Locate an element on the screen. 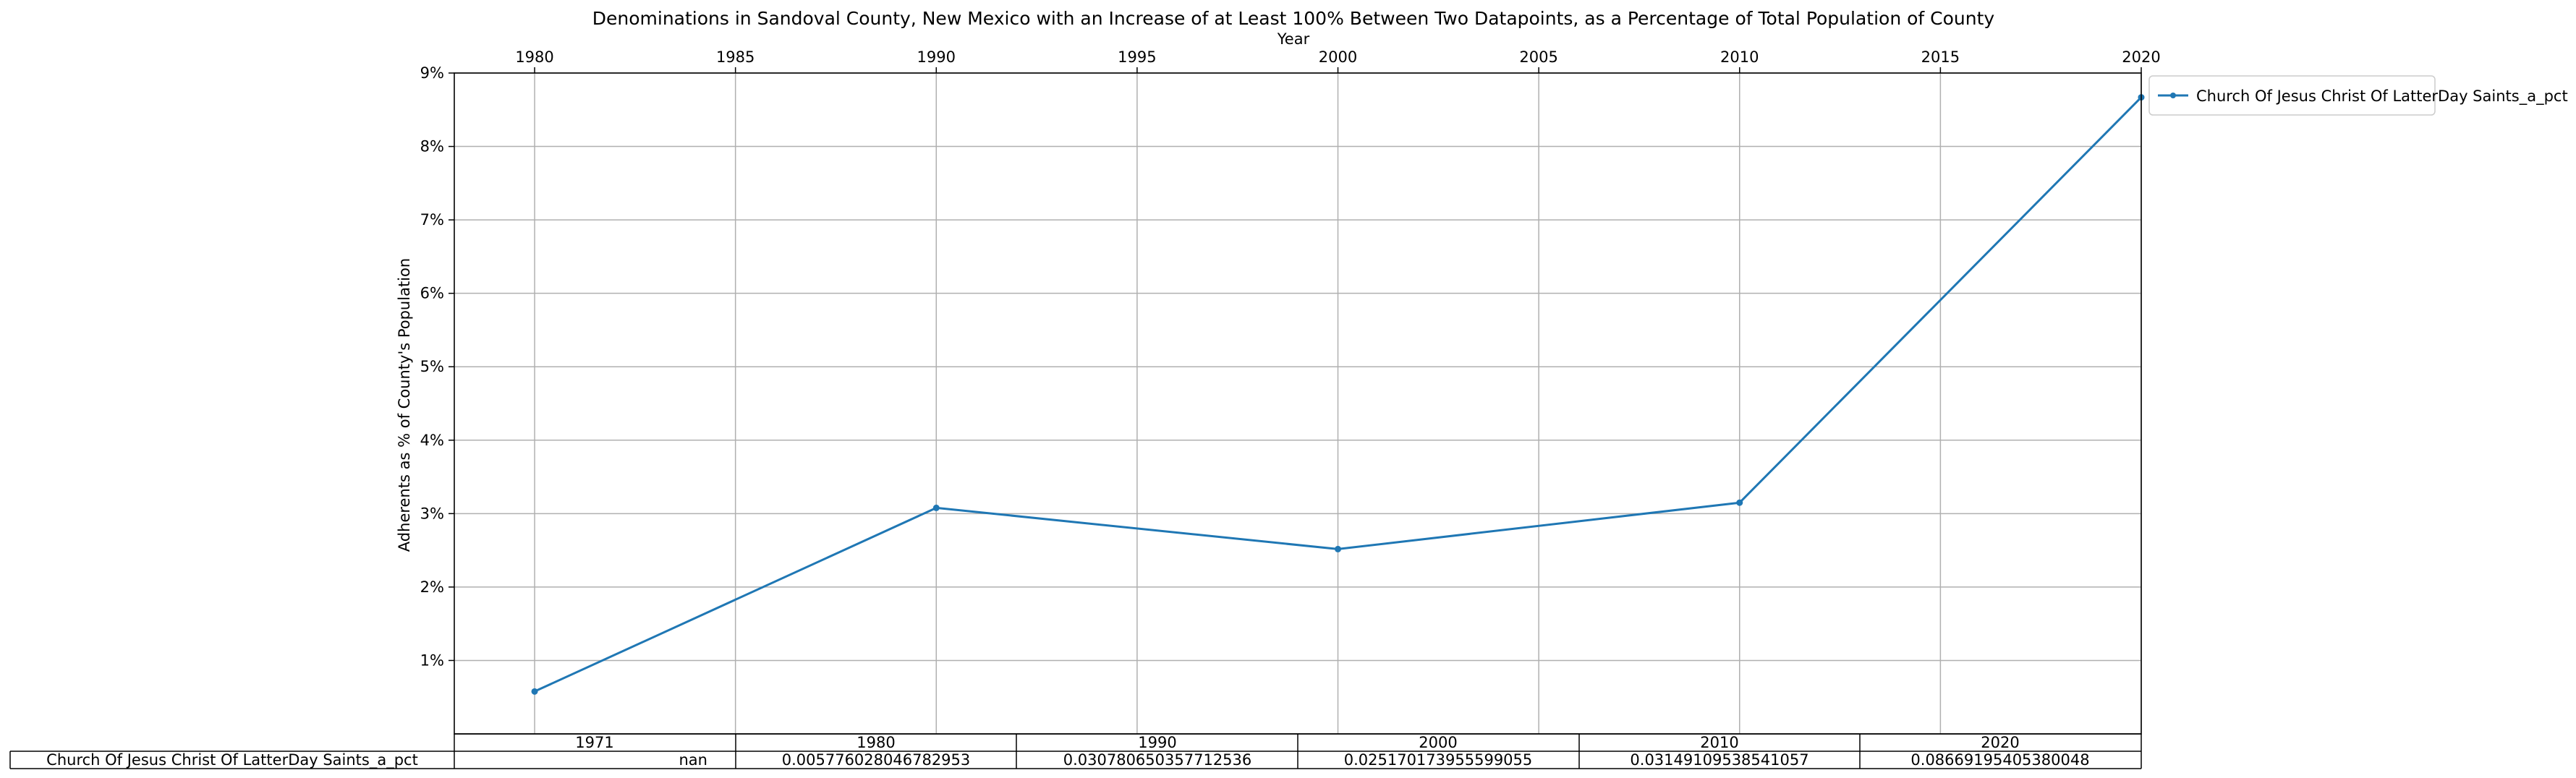  x-axis-label: Year is located at coordinates (1293, 39).